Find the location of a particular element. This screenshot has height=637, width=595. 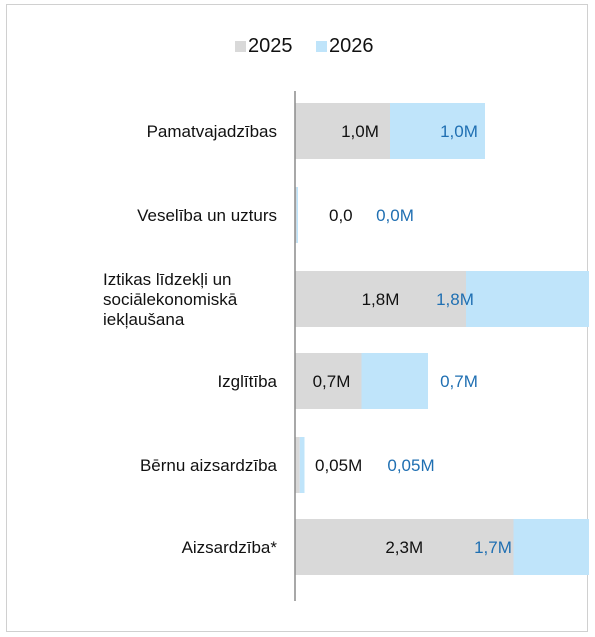

value-label-2026-2: 1,8M is located at coordinates (455, 299).